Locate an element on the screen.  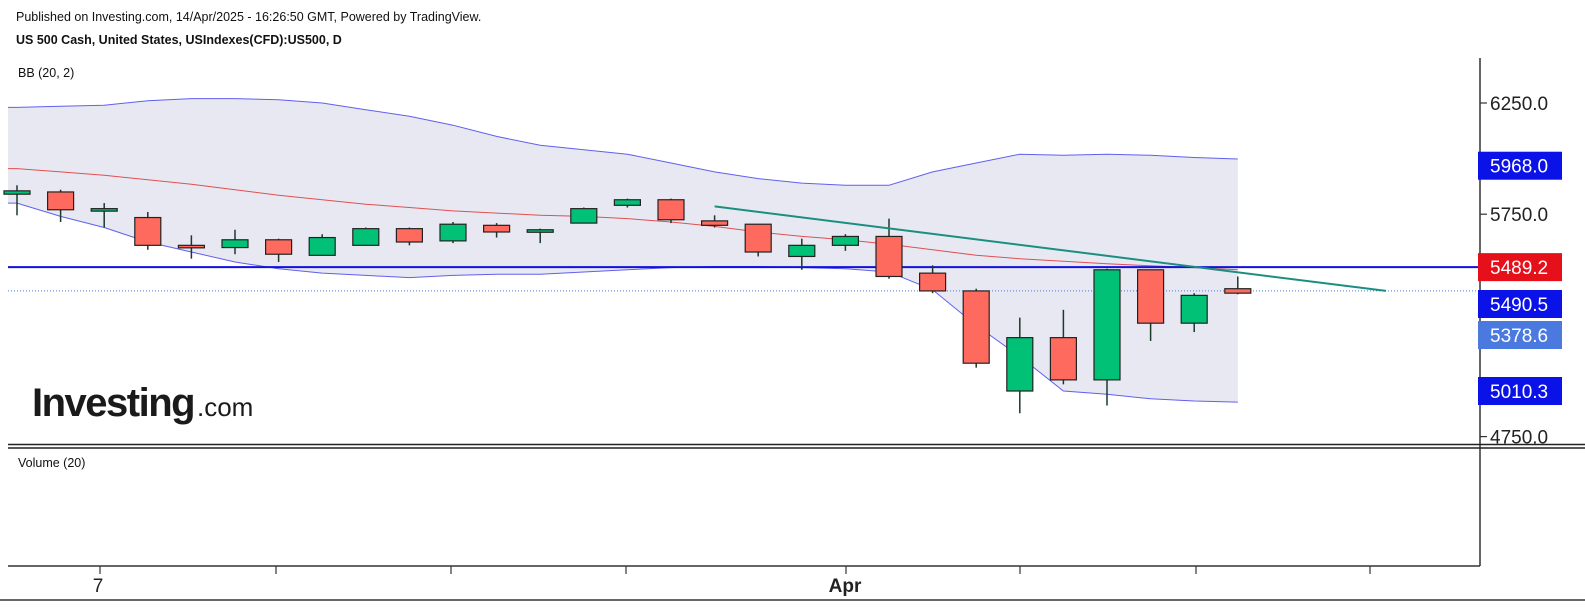
price-axis-labels: 6250.0 5750.0 4750.0 is located at coordinates (1514, 271).